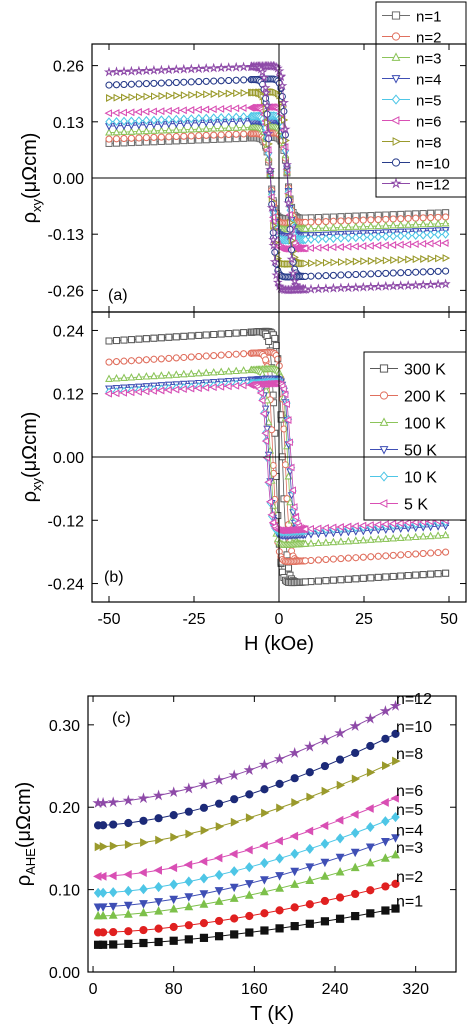  Describe the element at coordinates (118, 295) in the screenshot. I see `panel-a-label: (a)` at that location.